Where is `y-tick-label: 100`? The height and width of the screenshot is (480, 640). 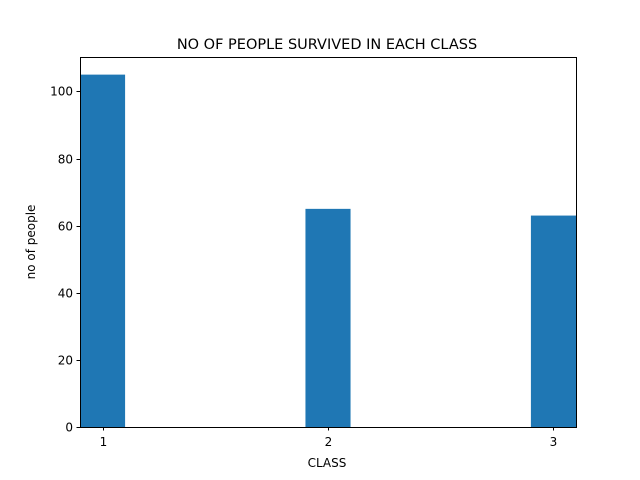
y-tick-label: 100 is located at coordinates (61, 92).